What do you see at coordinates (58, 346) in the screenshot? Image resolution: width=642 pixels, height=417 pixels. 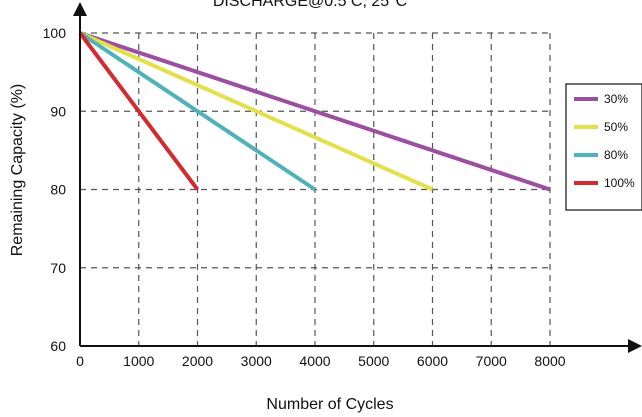 I see `y-tick-label: 60` at bounding box center [58, 346].